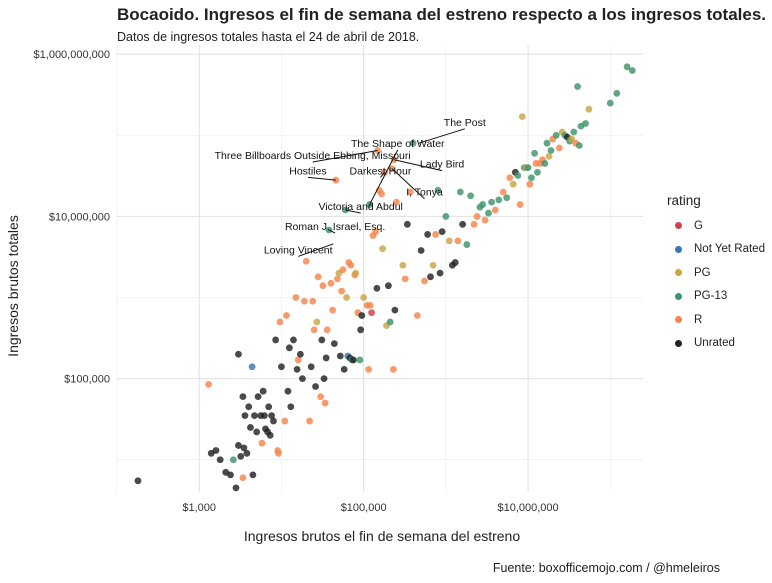 The width and height of the screenshot is (772, 583). Describe the element at coordinates (716, 226) in the screenshot. I see `legend-item: G` at that location.